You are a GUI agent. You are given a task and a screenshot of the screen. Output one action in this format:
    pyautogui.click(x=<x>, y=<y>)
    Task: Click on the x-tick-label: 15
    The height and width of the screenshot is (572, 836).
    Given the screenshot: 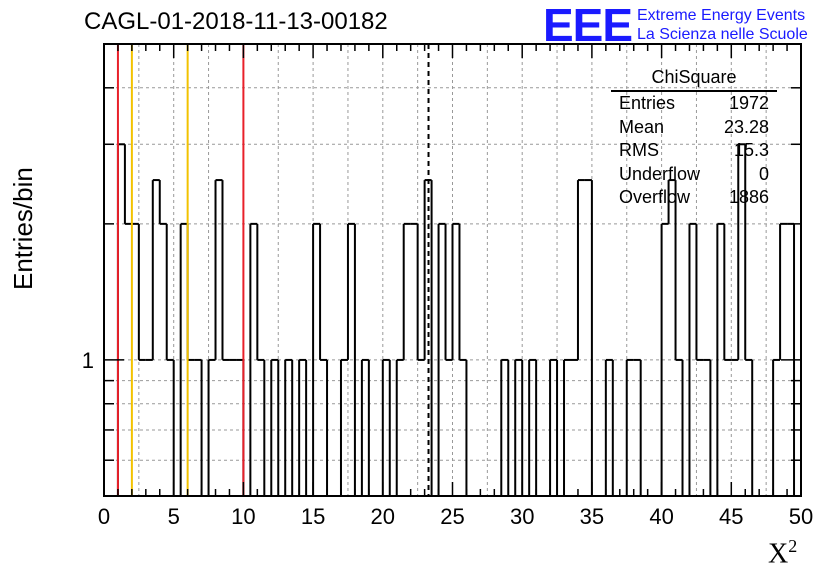 What is the action you would take?
    pyautogui.click(x=313, y=516)
    